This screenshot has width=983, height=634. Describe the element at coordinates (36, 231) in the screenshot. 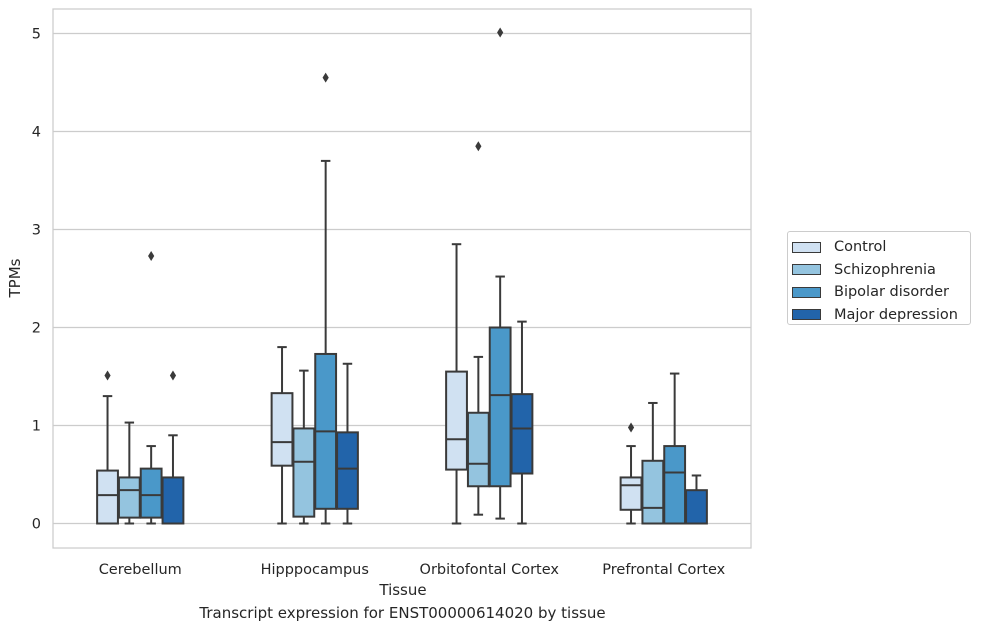

I see `y-tick-label: 3` at that location.